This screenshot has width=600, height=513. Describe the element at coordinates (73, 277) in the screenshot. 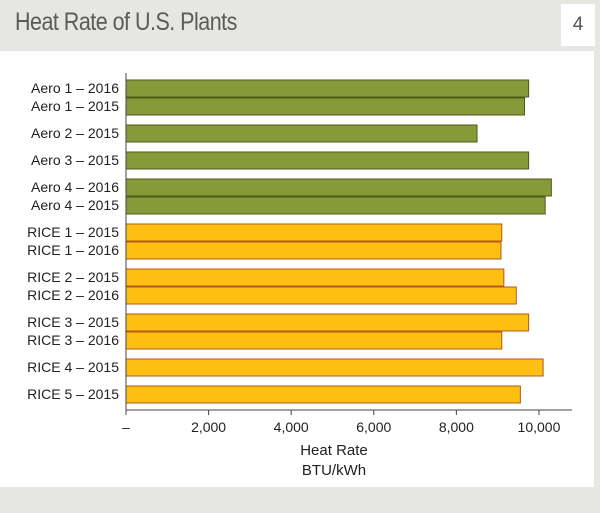

I see `category-label-8: RICE 2 – 2015` at that location.